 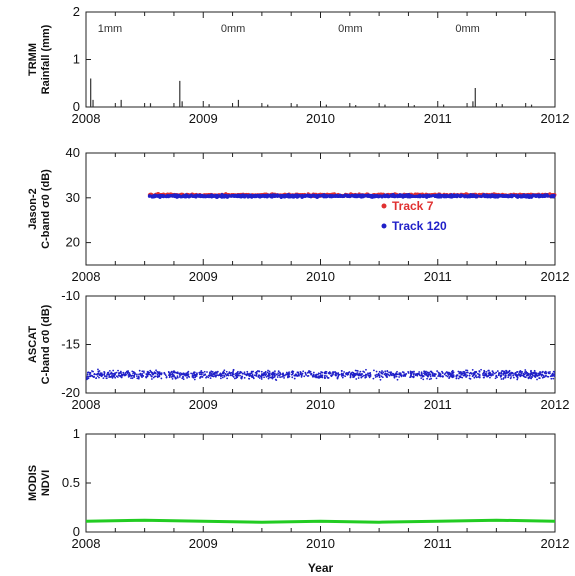 I want to click on y-tick-label: 1, so click(x=76, y=59).